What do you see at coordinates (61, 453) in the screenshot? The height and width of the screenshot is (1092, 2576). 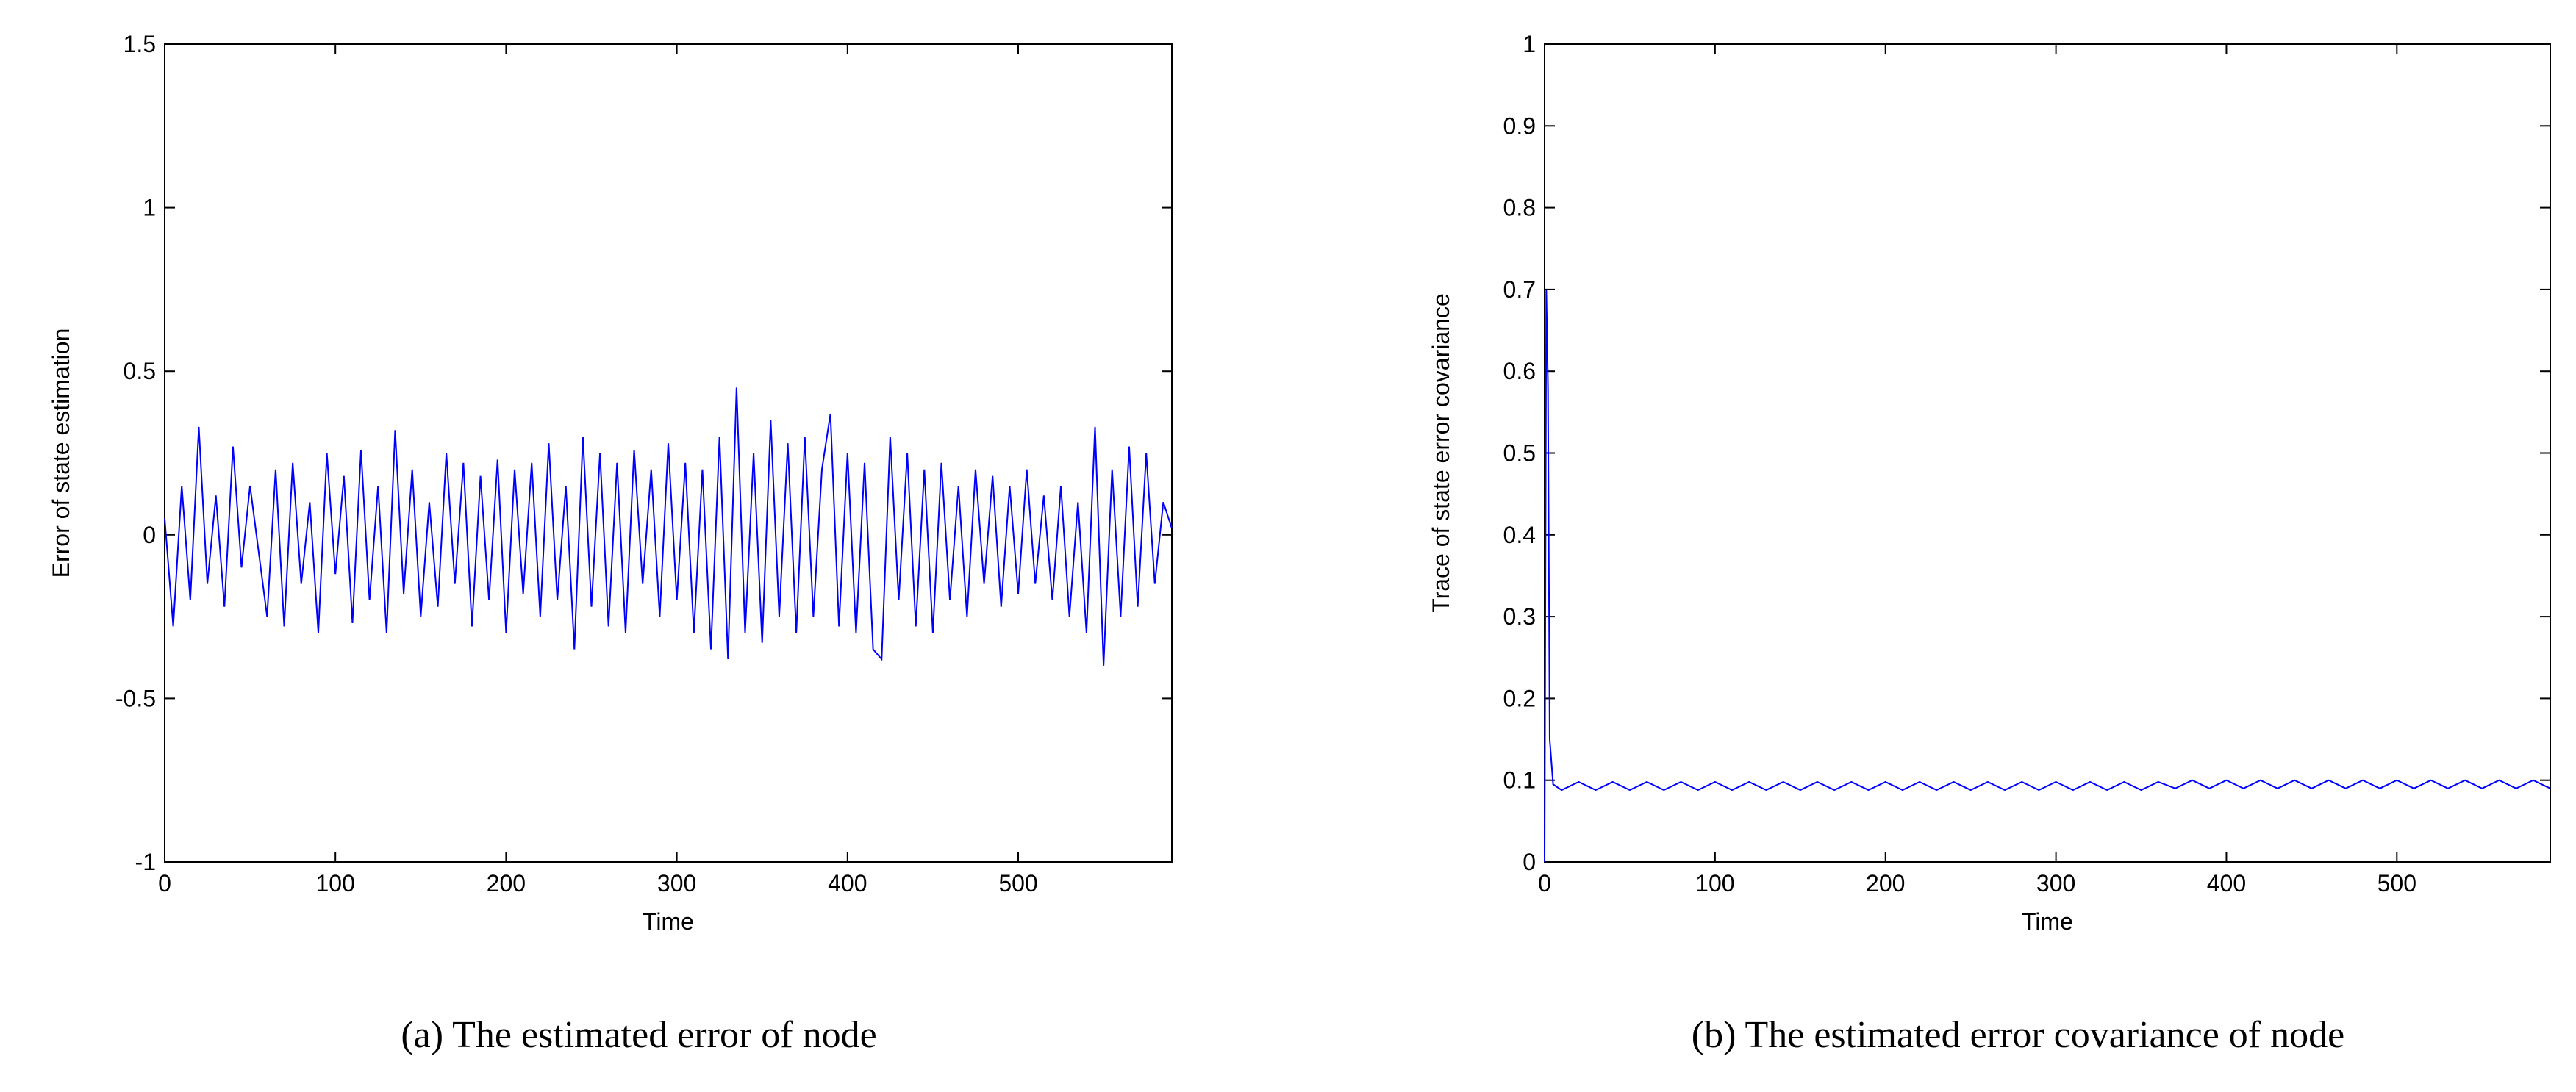 I see `y-axis-label: Error of state estimation` at bounding box center [61, 453].